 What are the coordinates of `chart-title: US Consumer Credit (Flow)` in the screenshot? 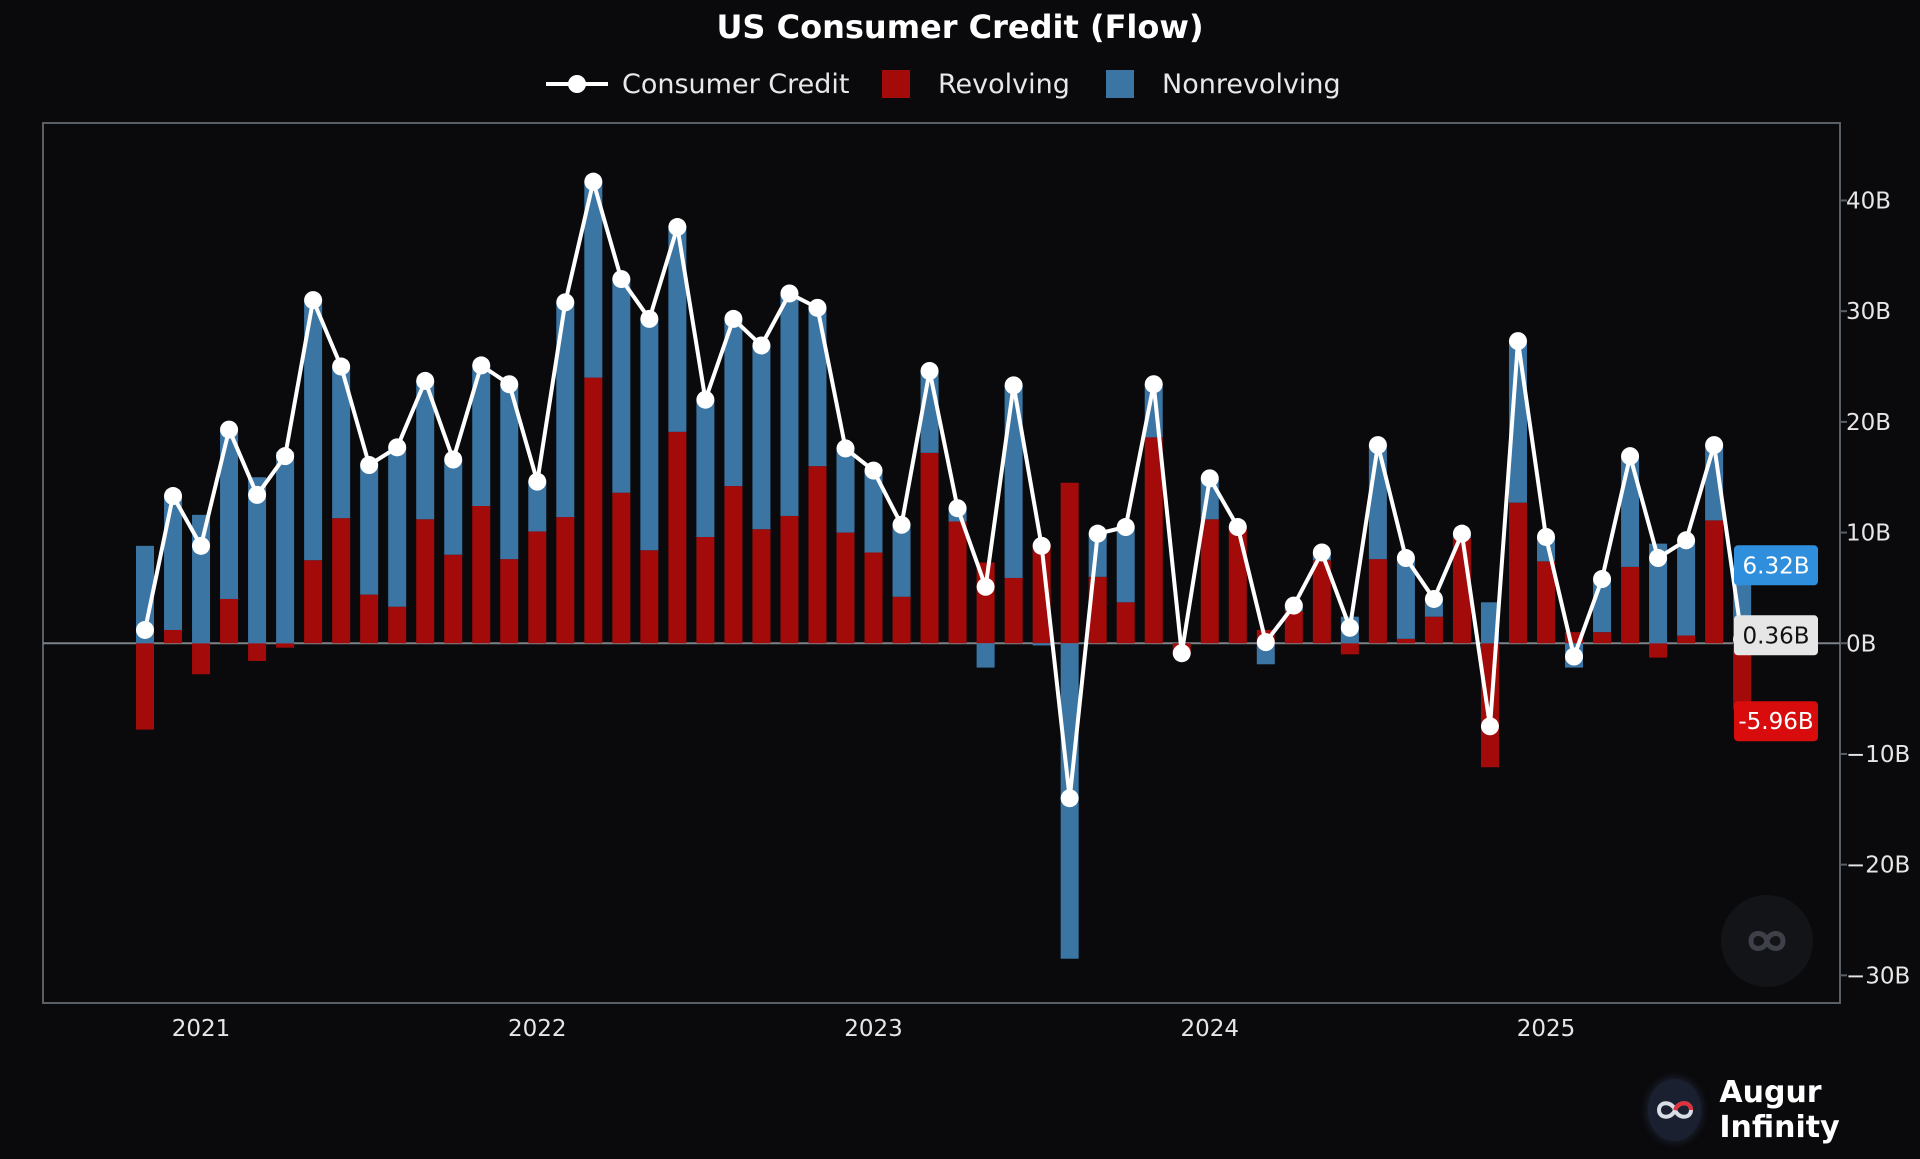 It's located at (960, 27).